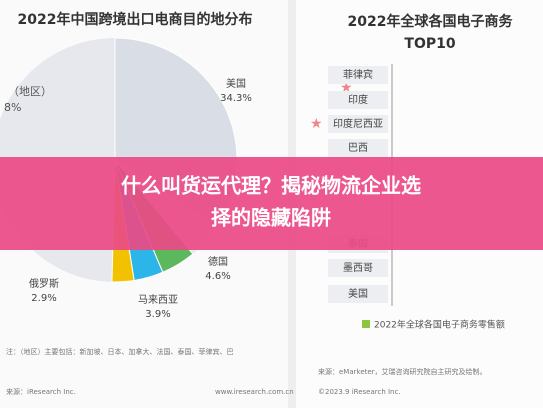  Describe the element at coordinates (43, 298) in the screenshot. I see `slice-value: 2.9%` at that location.